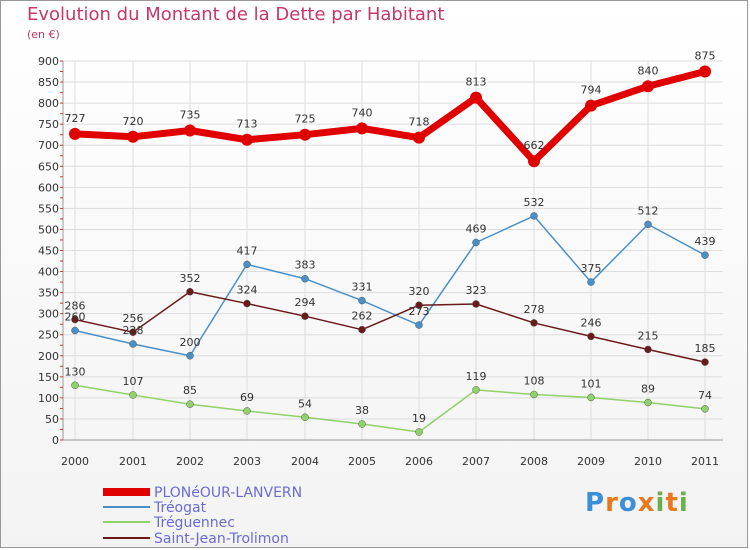 The height and width of the screenshot is (550, 750). Describe the element at coordinates (48, 208) in the screenshot. I see `y-tick-label: 550` at that location.